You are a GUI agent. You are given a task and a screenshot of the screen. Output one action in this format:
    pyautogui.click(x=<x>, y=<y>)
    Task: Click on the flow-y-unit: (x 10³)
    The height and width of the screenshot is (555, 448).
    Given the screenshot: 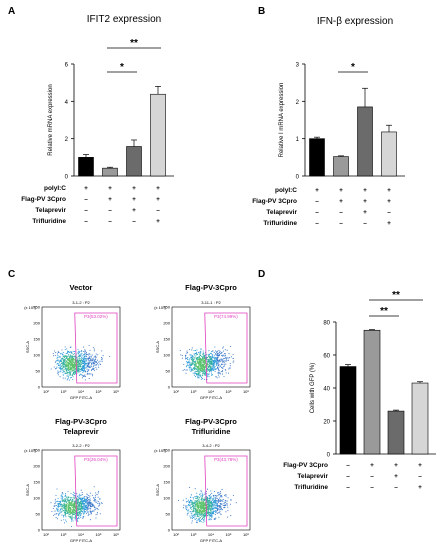 What is the action you would take?
    pyautogui.click(x=30, y=307)
    